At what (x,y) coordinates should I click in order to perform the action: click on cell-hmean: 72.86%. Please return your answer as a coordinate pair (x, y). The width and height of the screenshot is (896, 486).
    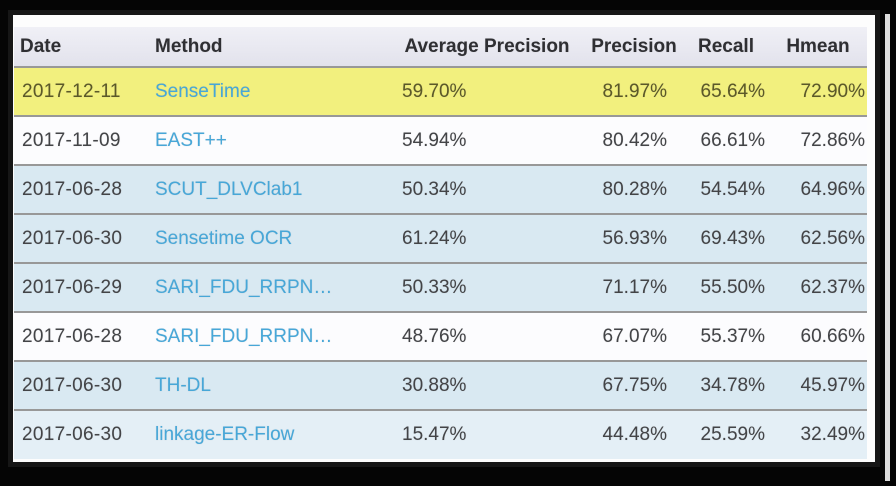
    Looking at the image, I should click on (818, 140).